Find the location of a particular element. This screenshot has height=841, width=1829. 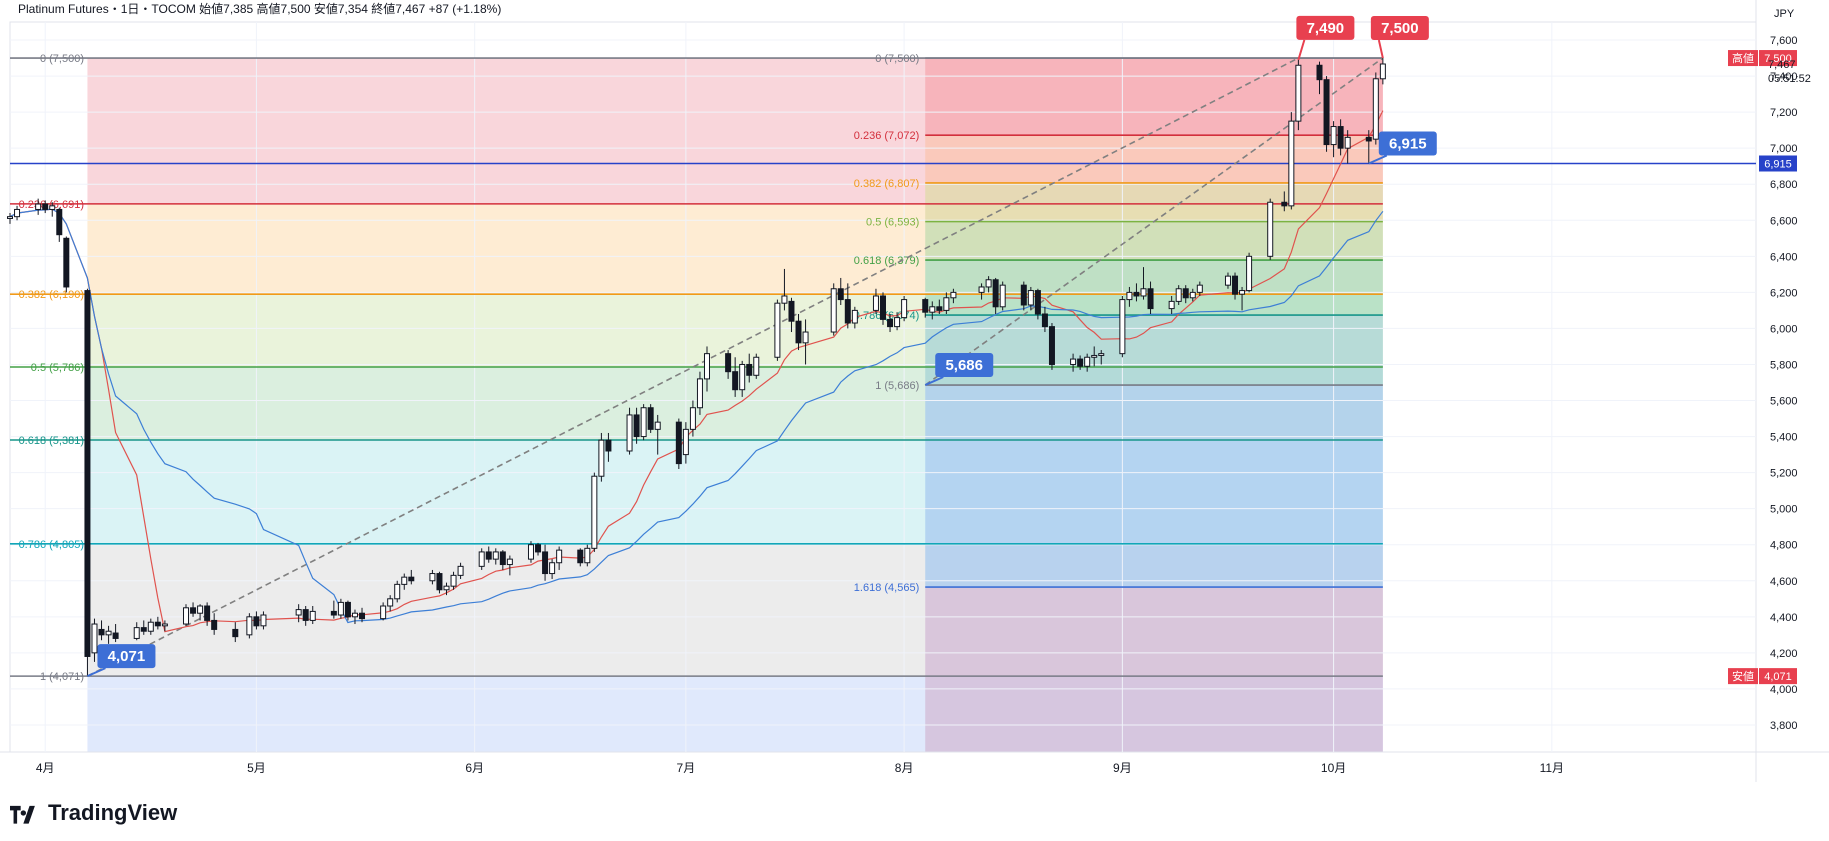

x-tick-label: 10月 is located at coordinates (1333, 768).